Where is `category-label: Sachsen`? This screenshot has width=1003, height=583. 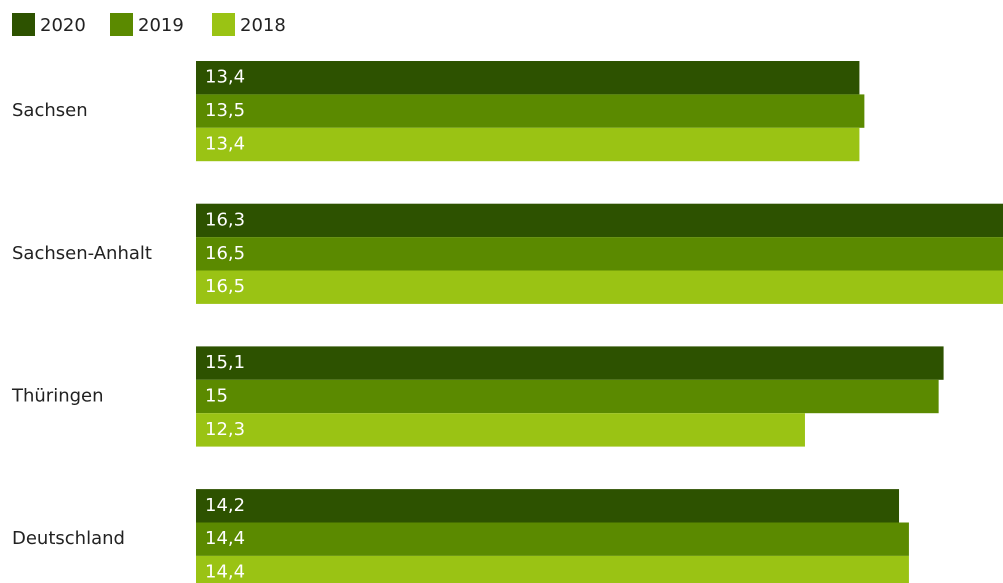
category-label: Sachsen is located at coordinates (50, 110).